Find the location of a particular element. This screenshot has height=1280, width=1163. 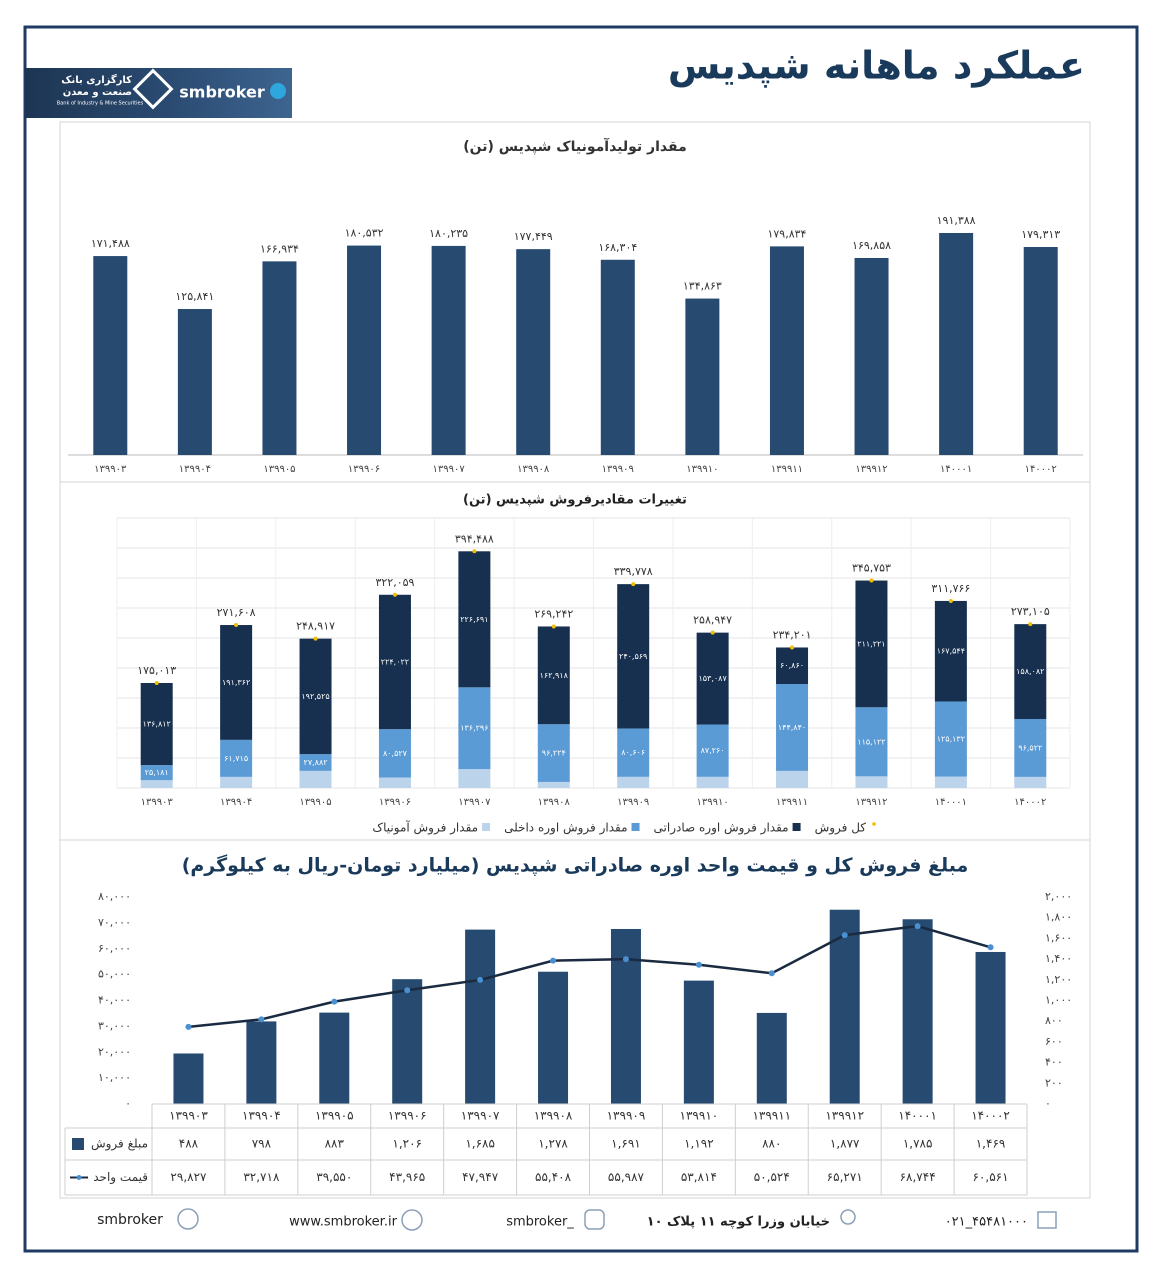

segment-label: ۱۹۱,۳۶۲ is located at coordinates (236, 682).